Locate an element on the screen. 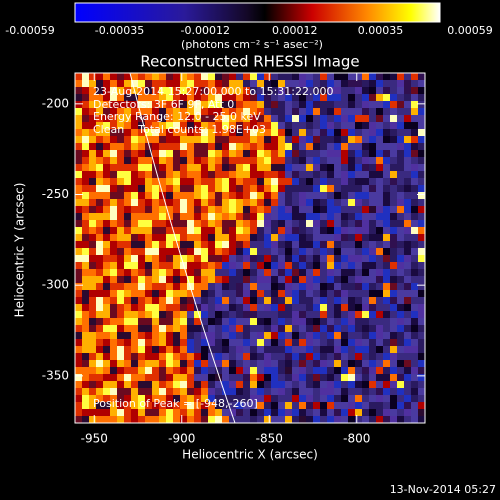 The image size is (500, 500). solar-limb is located at coordinates (182, 248).